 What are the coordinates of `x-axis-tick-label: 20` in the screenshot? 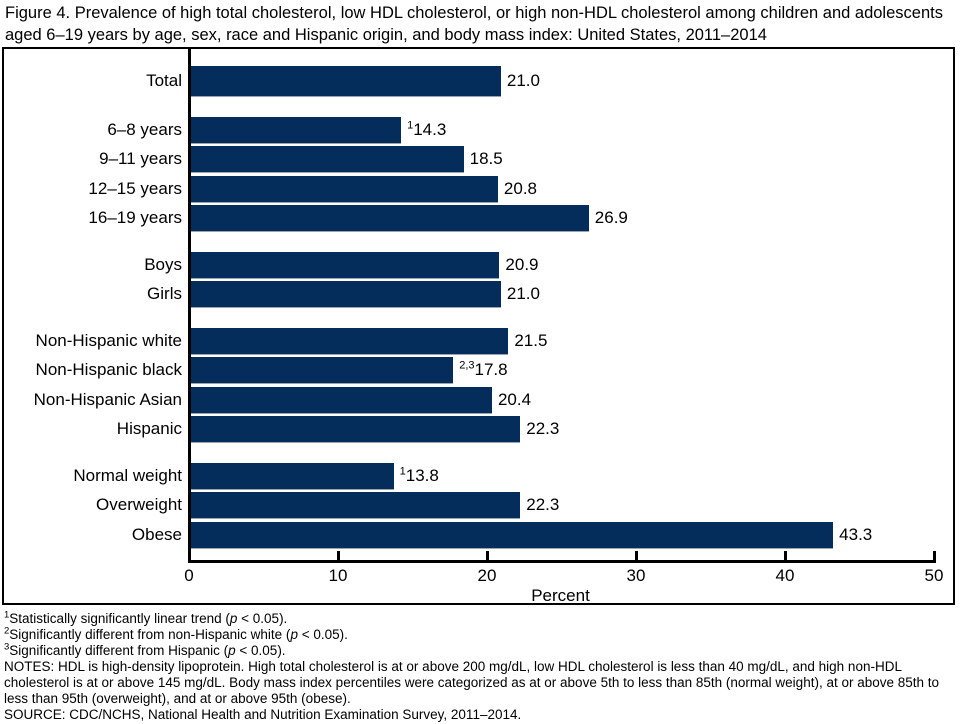 It's located at (487, 575).